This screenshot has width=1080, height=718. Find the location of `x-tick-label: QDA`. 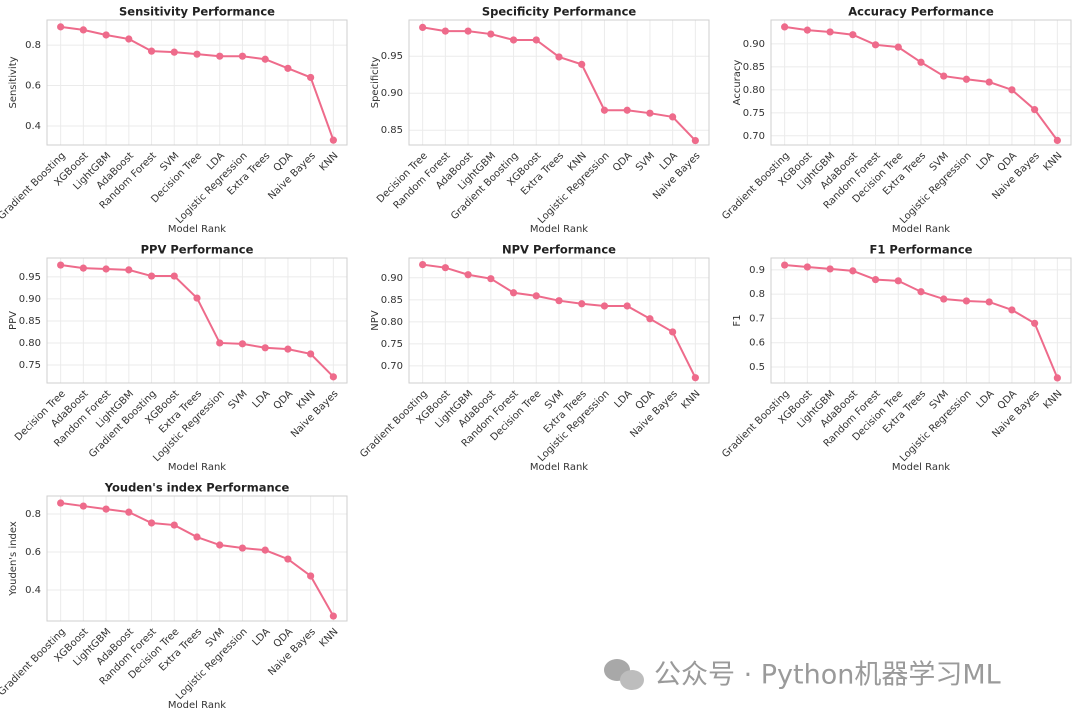

x-tick-label: QDA is located at coordinates (284, 400).